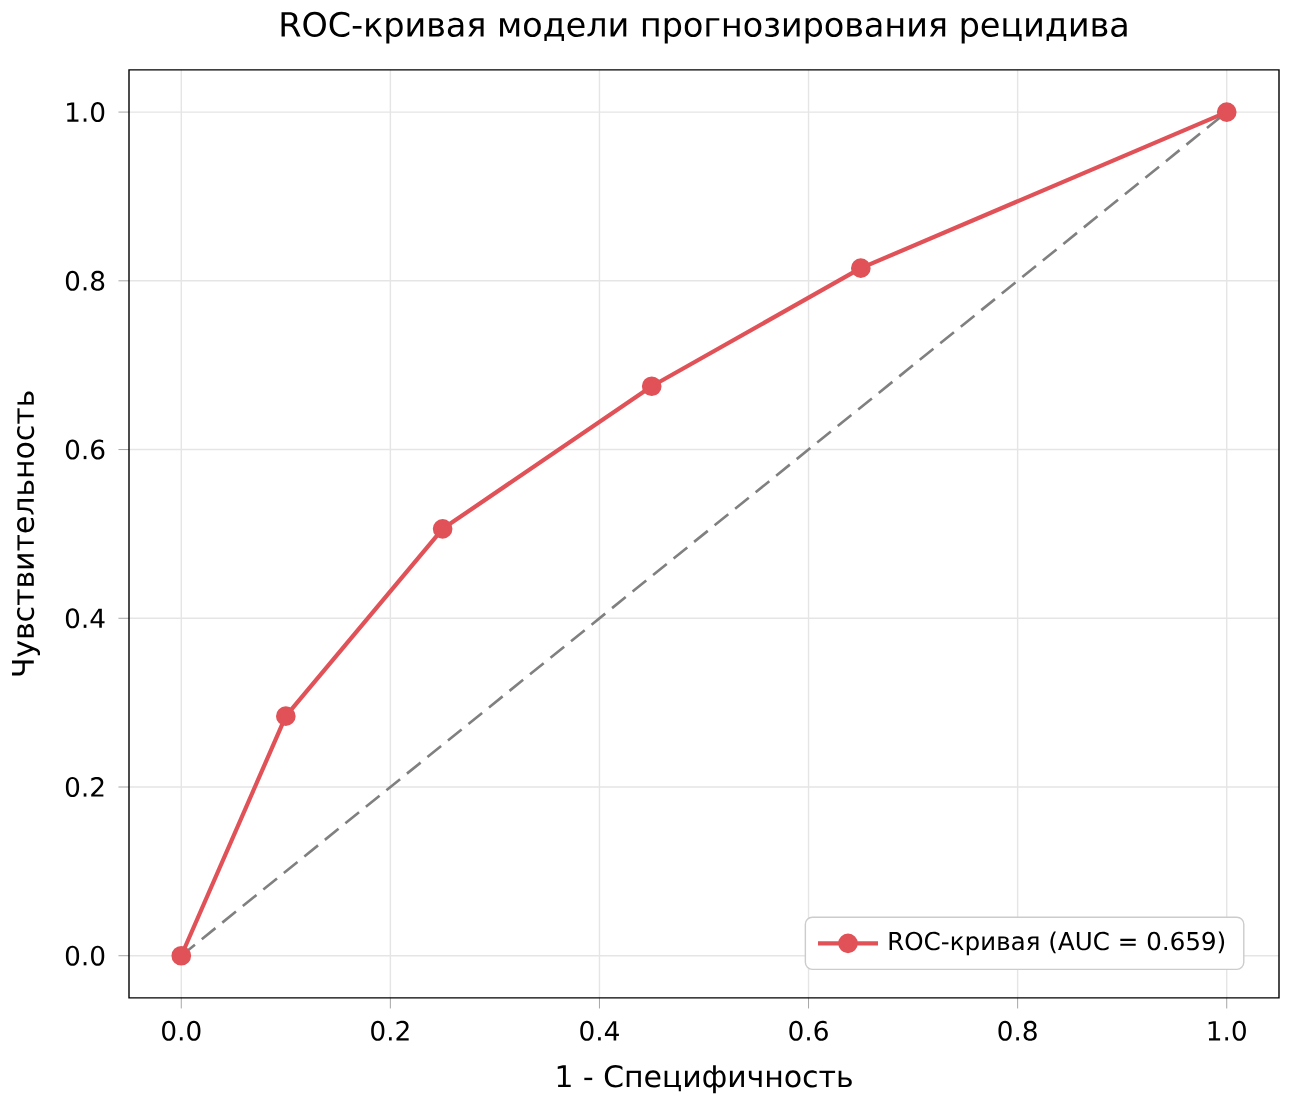 This screenshot has height=1109, width=1298. I want to click on x-tick-label: 0.0, so click(181, 1030).